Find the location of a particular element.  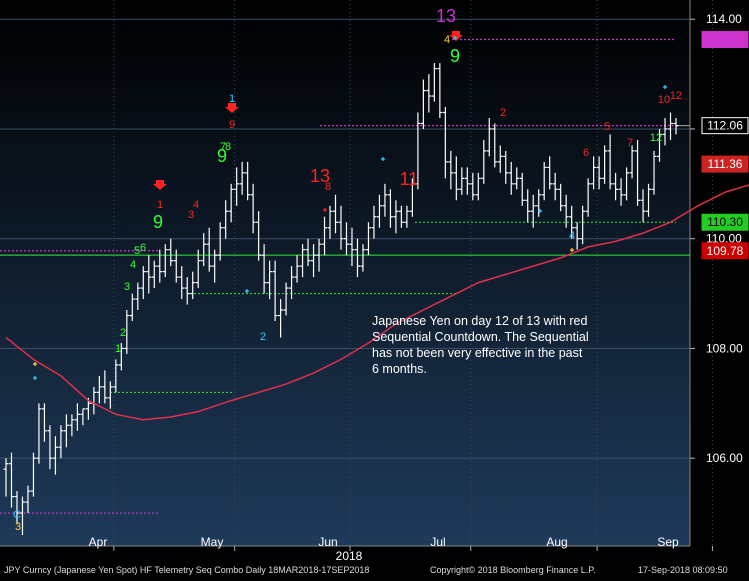

price-level-tag: 113.63 is located at coordinates (725, 40).